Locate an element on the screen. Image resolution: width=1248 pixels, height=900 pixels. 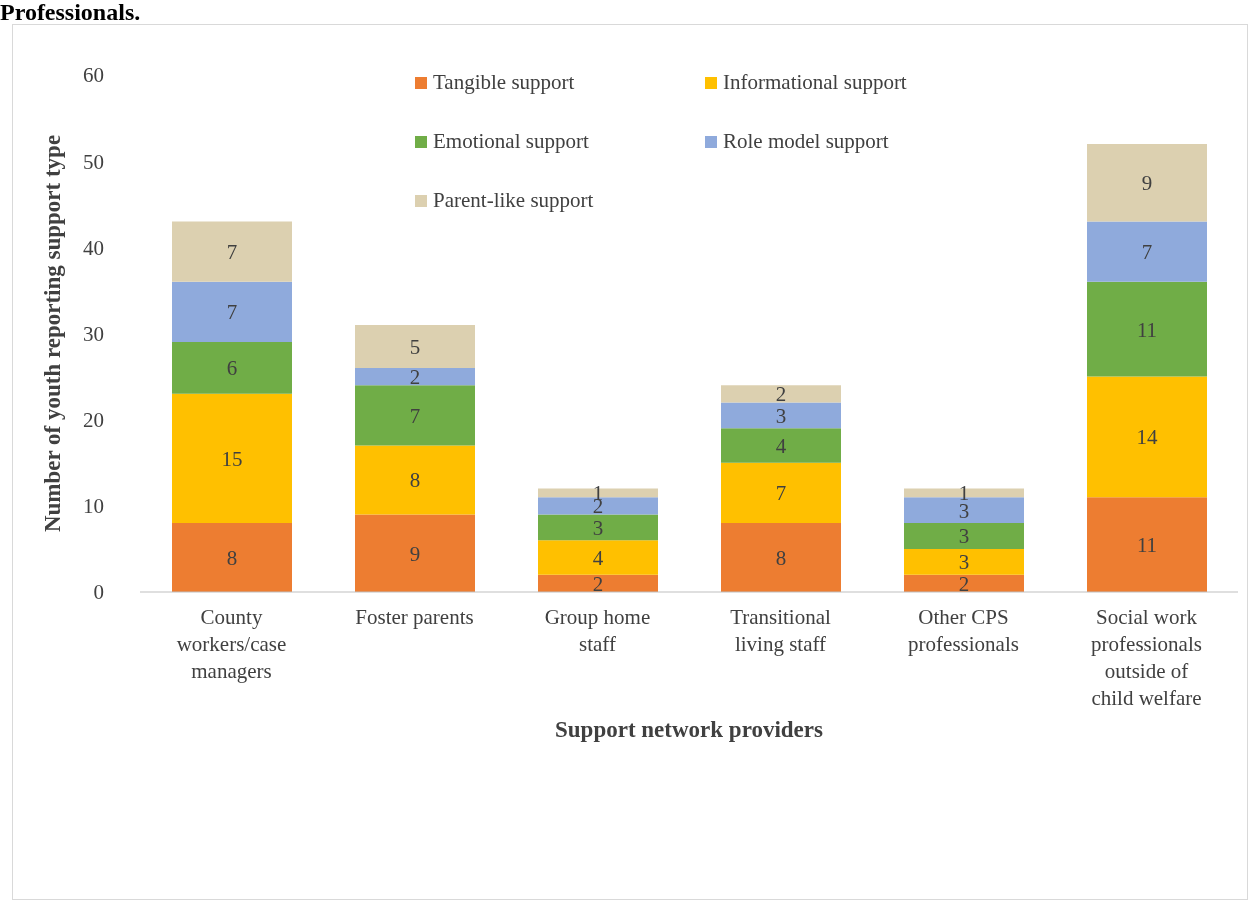
data-label: 5 is located at coordinates (415, 346).